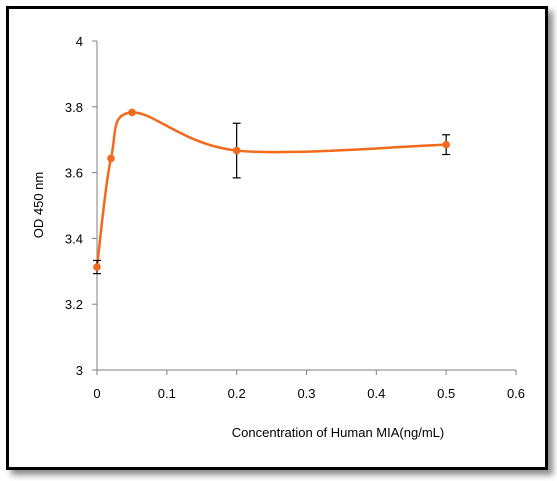  What do you see at coordinates (74, 304) in the screenshot?
I see `y-tick-label: 3.2` at bounding box center [74, 304].